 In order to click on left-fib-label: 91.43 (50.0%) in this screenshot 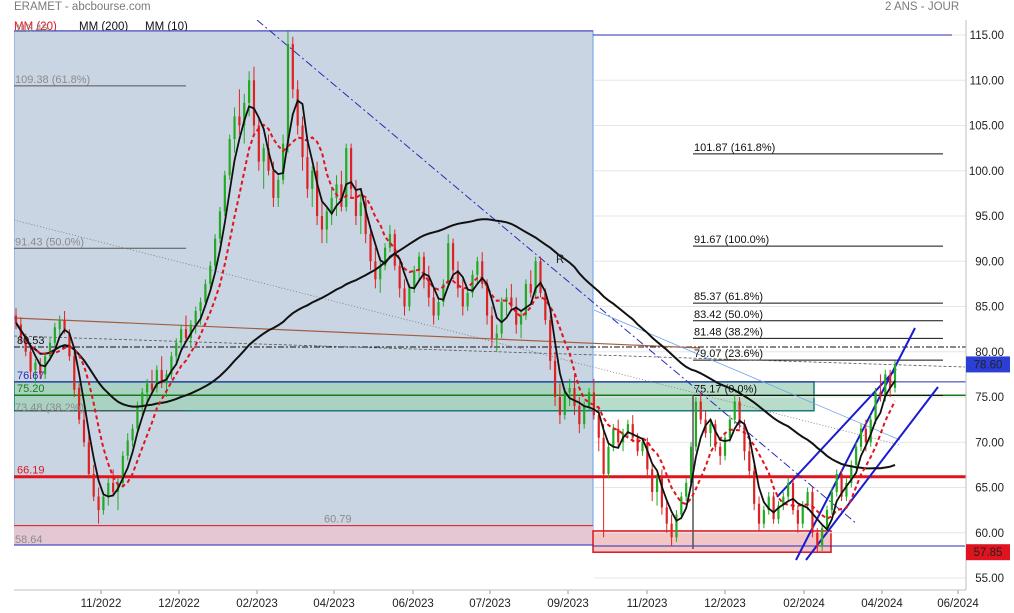, I will do `click(49, 242)`.